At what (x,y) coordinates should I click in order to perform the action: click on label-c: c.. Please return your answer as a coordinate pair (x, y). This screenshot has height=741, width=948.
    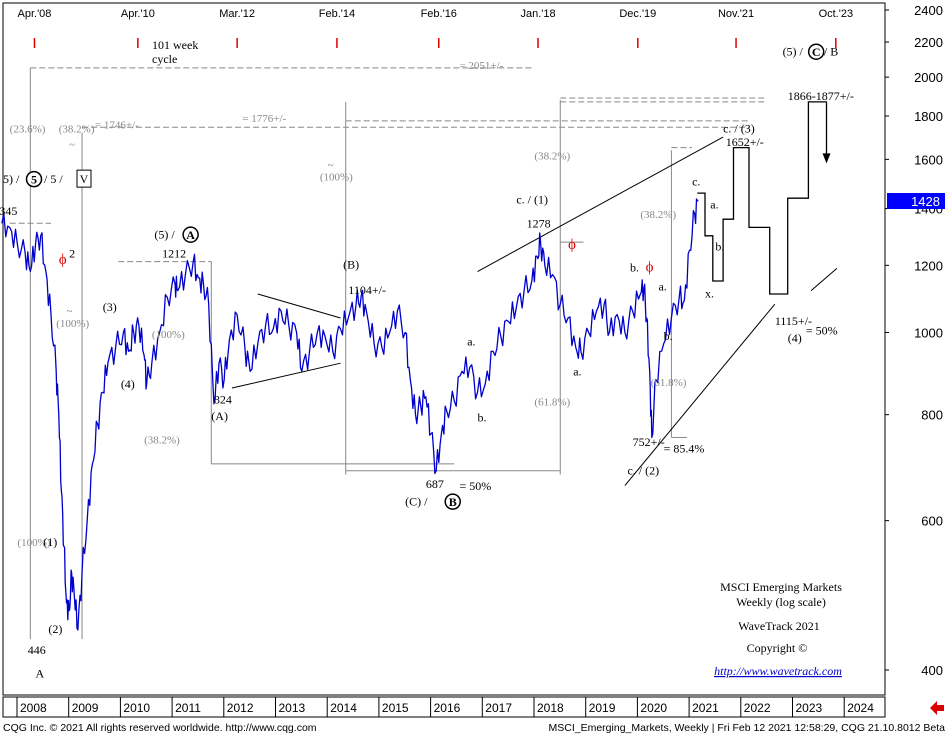
    Looking at the image, I should click on (696, 182).